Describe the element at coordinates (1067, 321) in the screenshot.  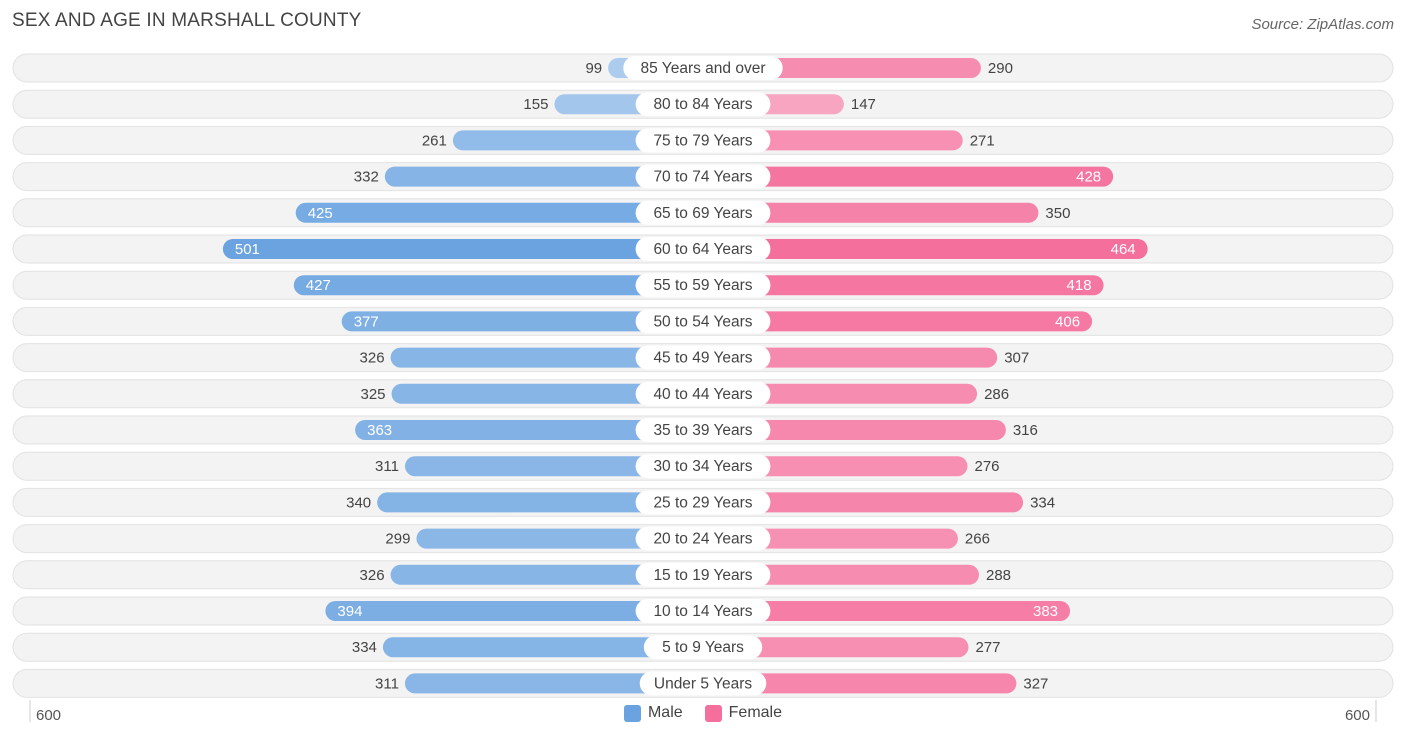
I see `value-label-female: 406` at that location.